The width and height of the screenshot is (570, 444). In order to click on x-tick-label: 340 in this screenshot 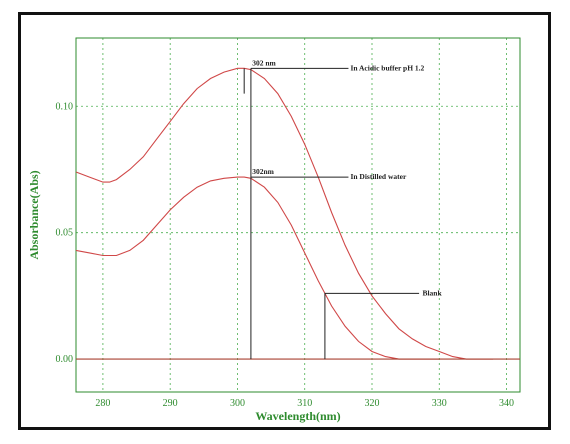, I will do `click(506, 403)`.